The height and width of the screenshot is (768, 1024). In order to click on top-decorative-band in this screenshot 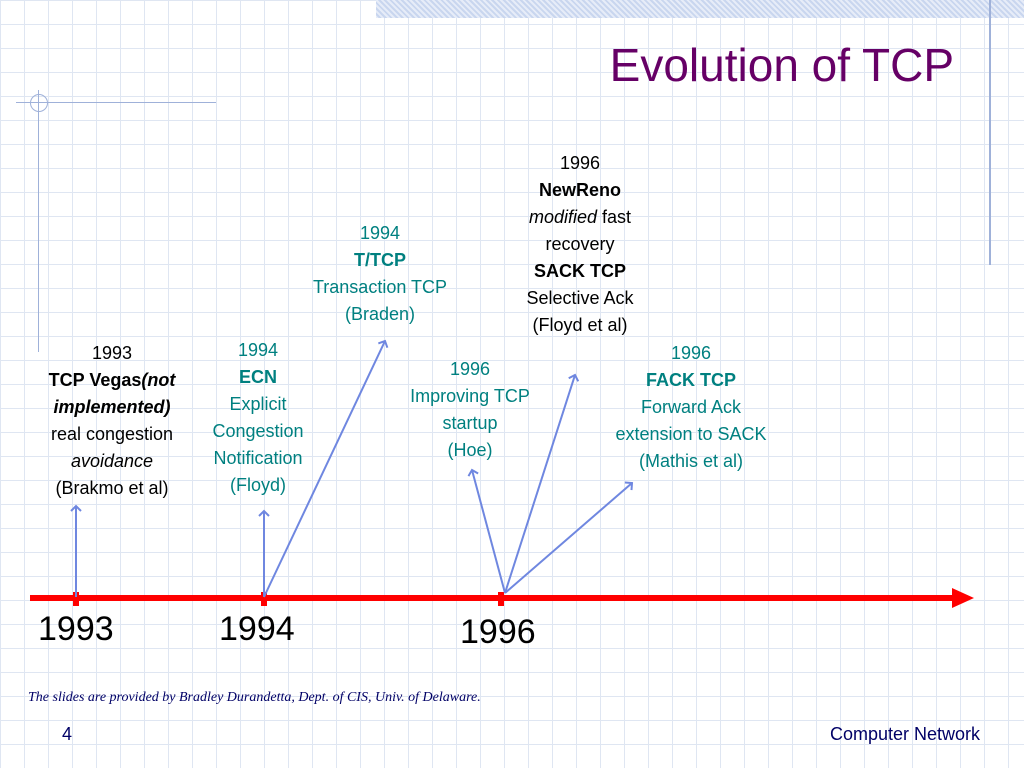, I will do `click(700, 9)`.